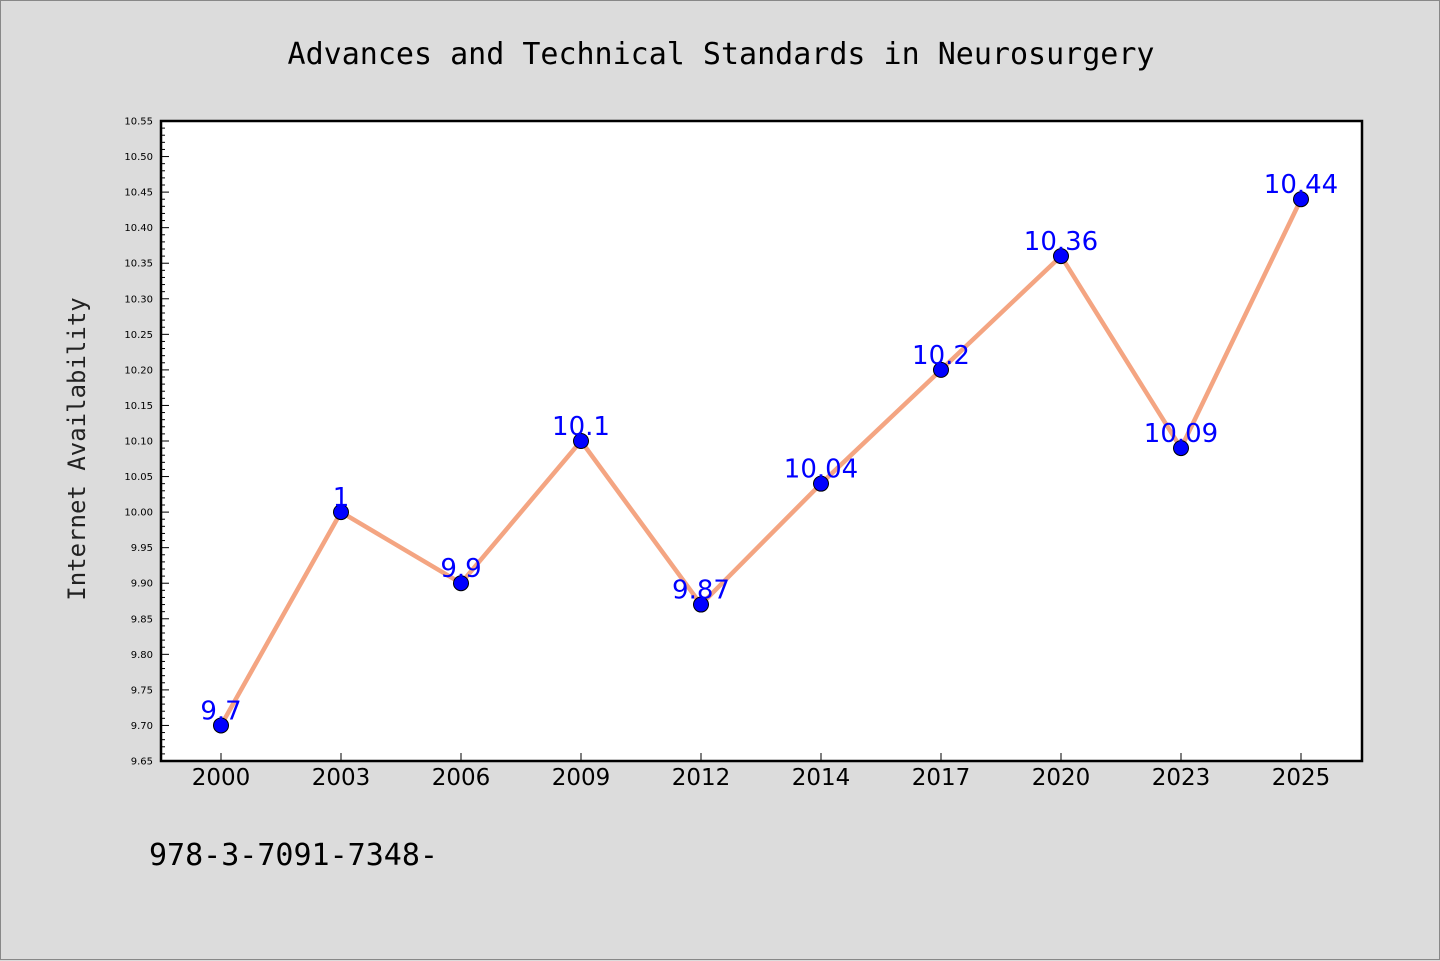 Image resolution: width=1440 pixels, height=961 pixels. I want to click on data-label: 10.44, so click(1301, 185).